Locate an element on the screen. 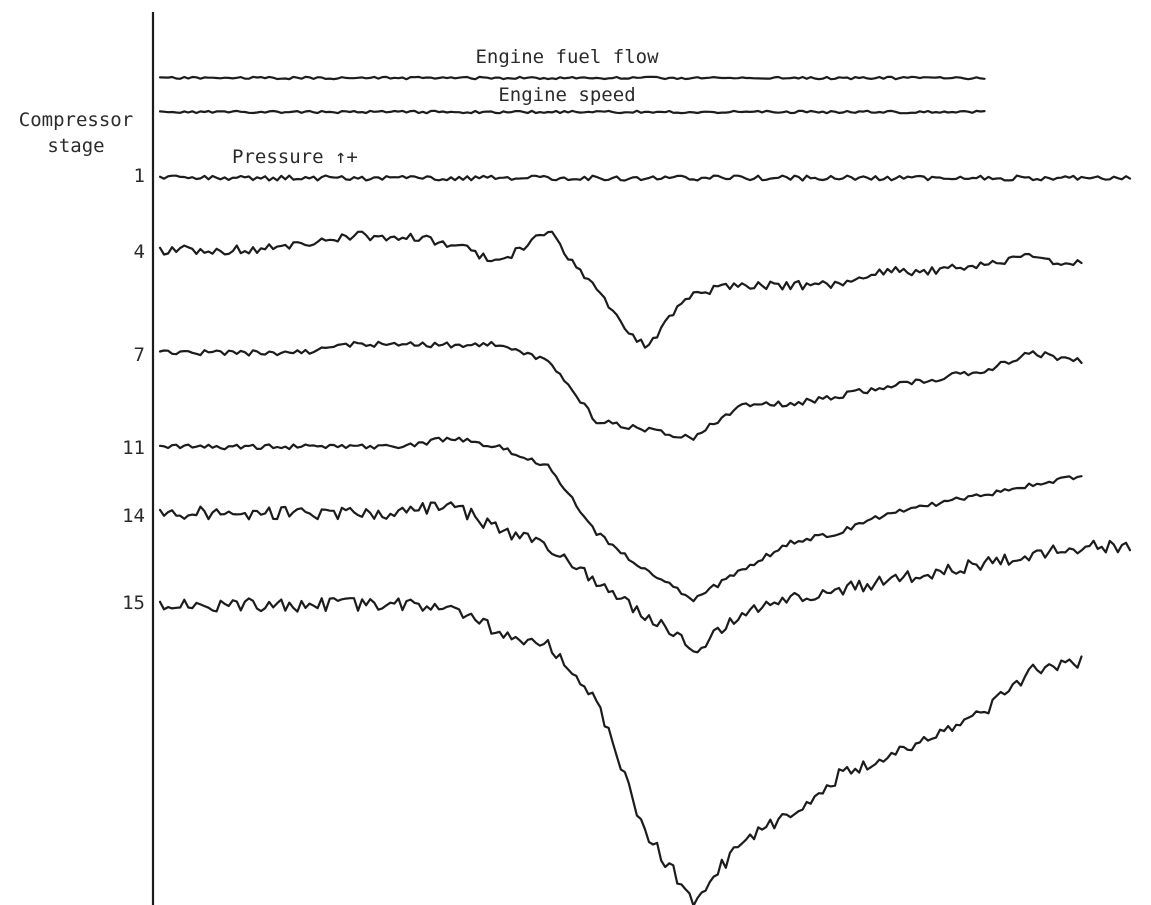 The height and width of the screenshot is (905, 1151). stage-tick-label-14: 14 is located at coordinates (133, 516).